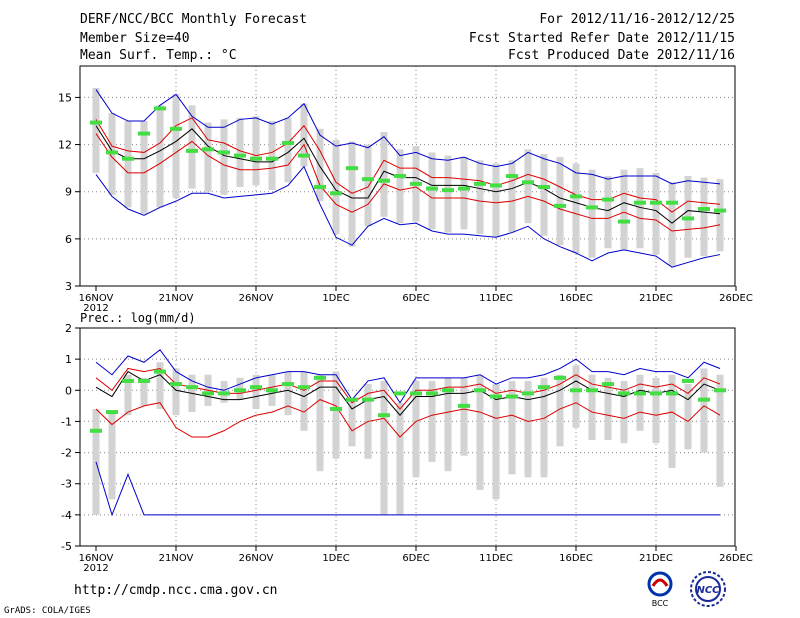 Image resolution: width=800 pixels, height=618 pixels. I want to click on prec-y-tick-label: -2, so click(66, 453).